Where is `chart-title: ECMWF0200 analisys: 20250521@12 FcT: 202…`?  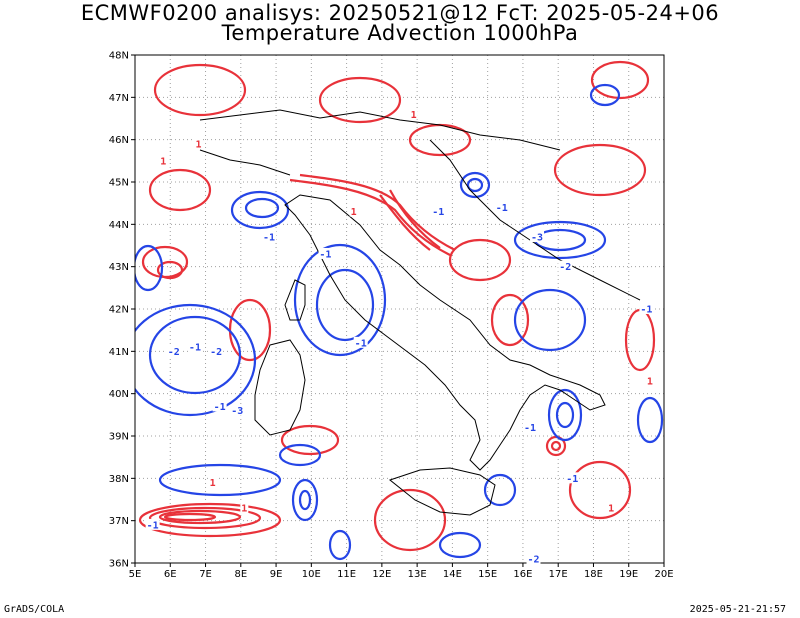 chart-title: ECMWF0200 analisys: 20250521@12 FcT: 202… is located at coordinates (400, 13).